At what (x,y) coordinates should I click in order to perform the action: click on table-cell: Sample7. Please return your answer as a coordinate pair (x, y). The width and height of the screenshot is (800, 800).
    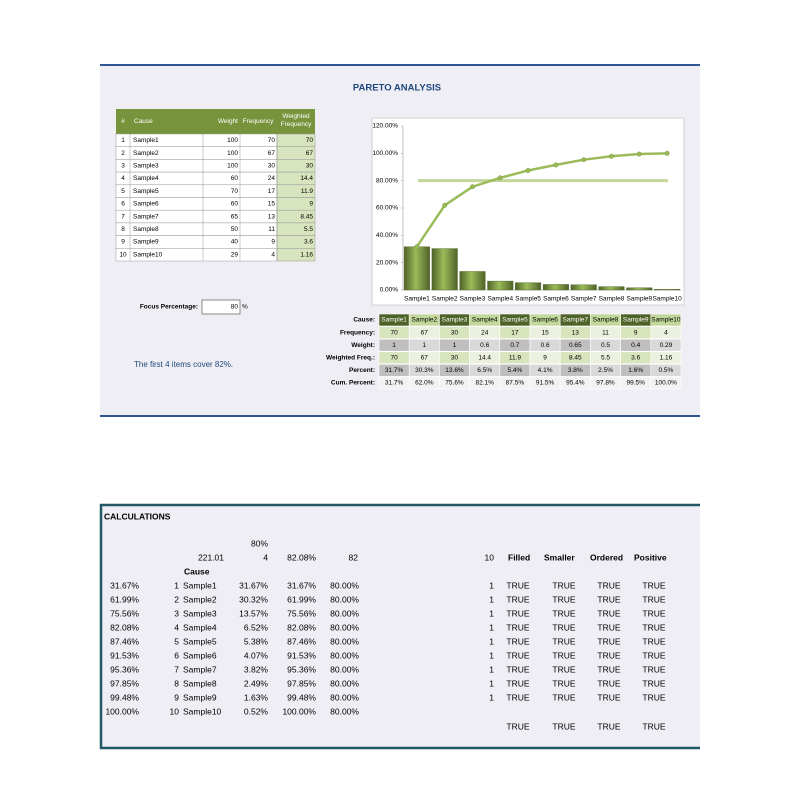
    Looking at the image, I should click on (146, 216).